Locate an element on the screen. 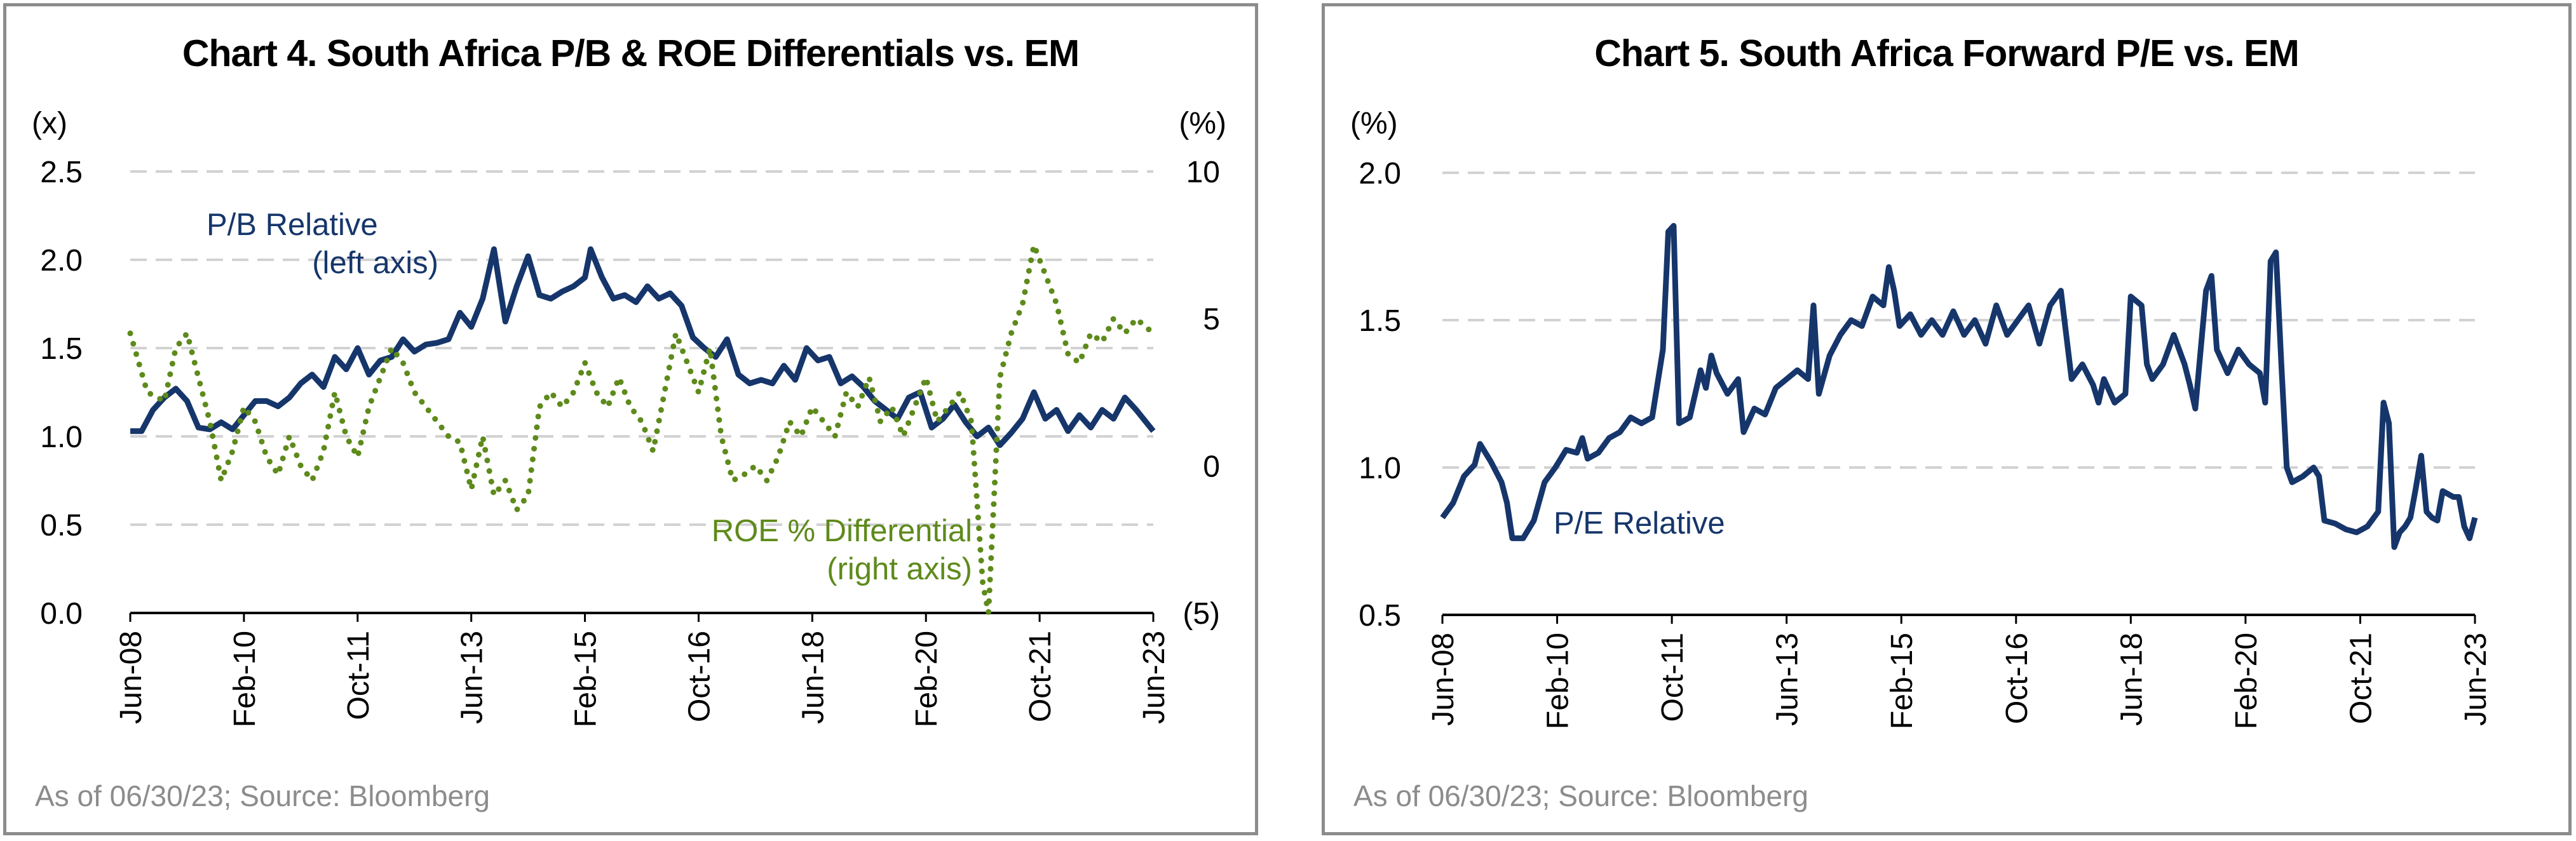 Image resolution: width=2576 pixels, height=841 pixels. chart4-source: As of 06/30/23; Source: Bloomberg is located at coordinates (262, 795).